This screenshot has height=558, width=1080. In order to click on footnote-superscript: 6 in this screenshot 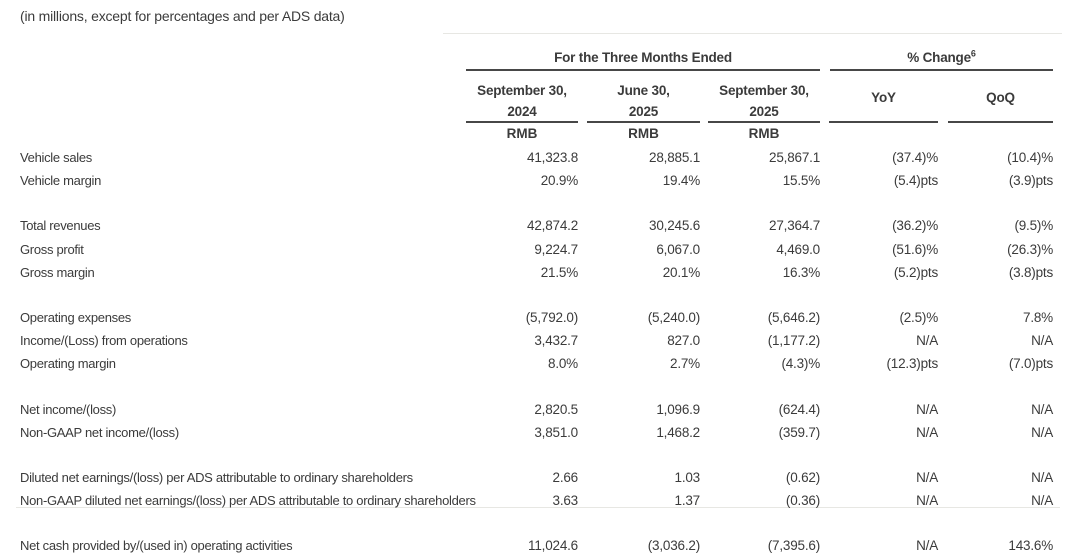, I will do `click(973, 53)`.